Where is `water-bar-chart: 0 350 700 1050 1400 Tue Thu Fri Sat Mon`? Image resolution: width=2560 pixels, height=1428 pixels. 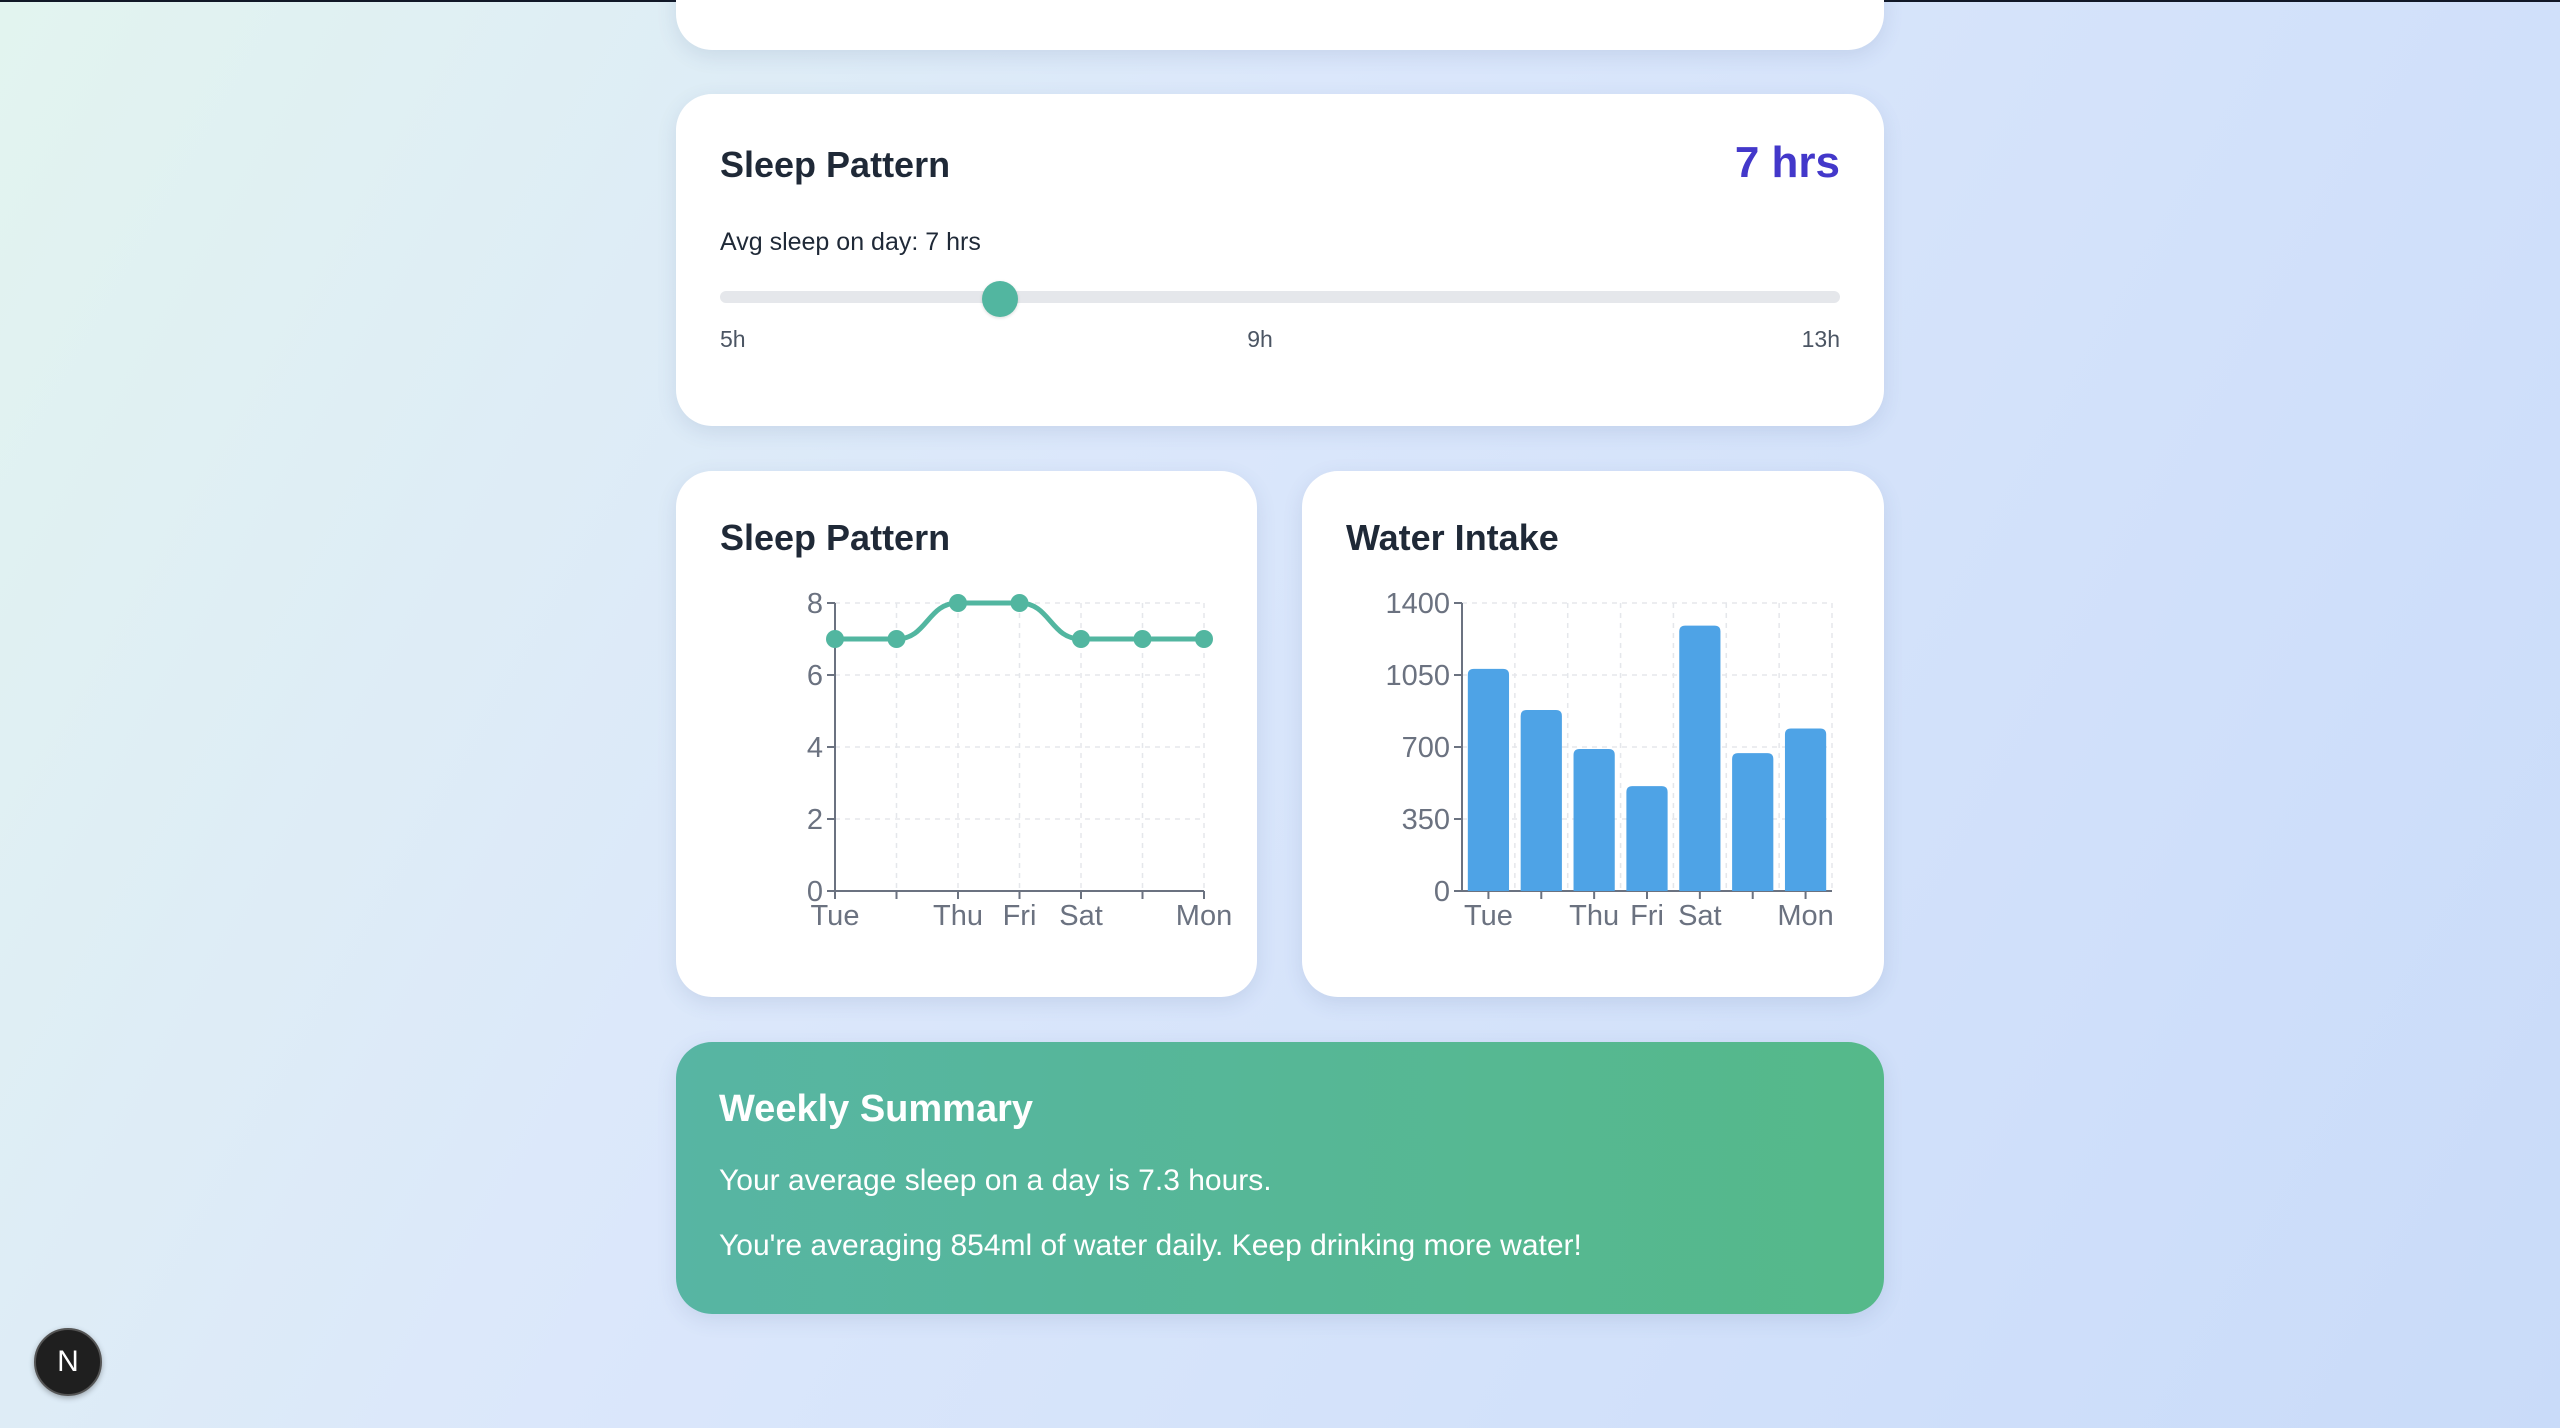 water-bar-chart: 0 350 700 1050 1400 Tue Thu Fri Sat Mon is located at coordinates (1609, 760).